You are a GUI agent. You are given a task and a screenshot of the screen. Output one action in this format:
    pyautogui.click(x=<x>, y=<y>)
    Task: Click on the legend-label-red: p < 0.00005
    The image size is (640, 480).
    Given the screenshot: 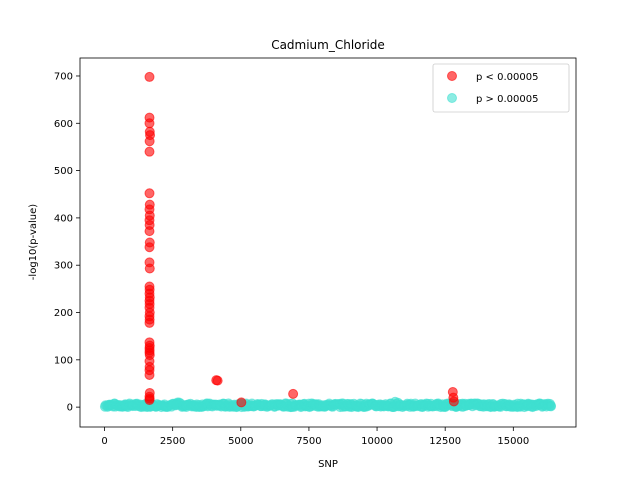 What is the action you would take?
    pyautogui.click(x=507, y=77)
    